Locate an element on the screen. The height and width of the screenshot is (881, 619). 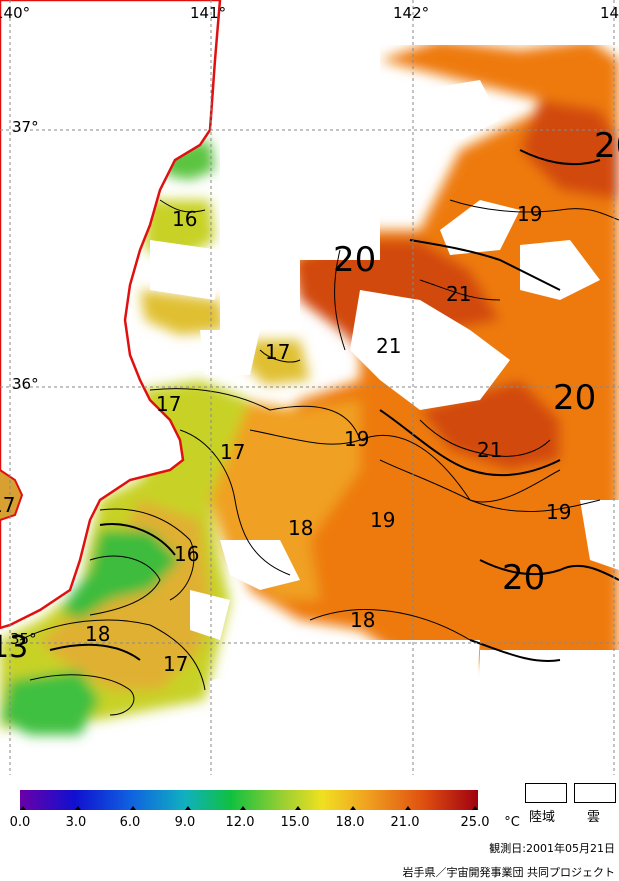
legend-tick-label: 0.0 is located at coordinates (20, 822).